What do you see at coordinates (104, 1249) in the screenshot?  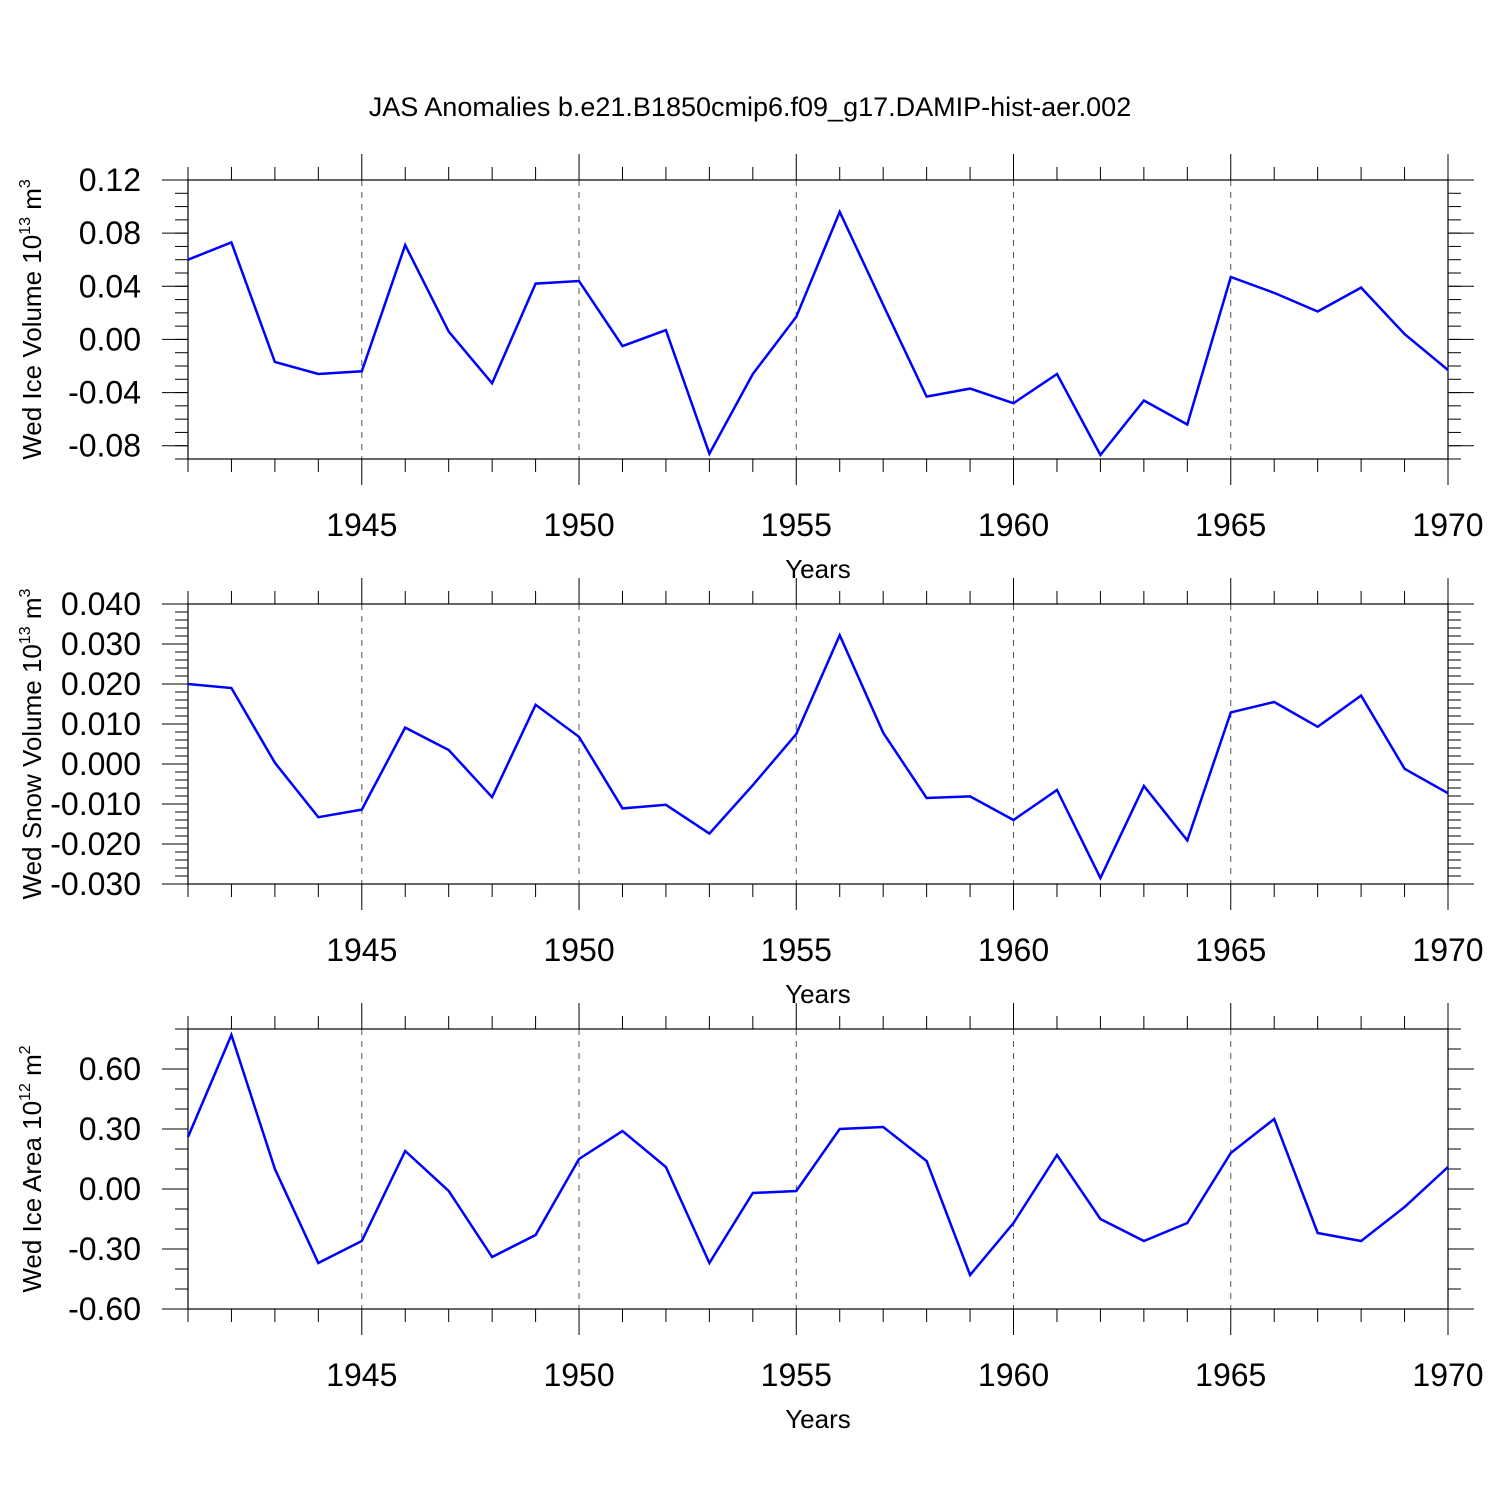 I see `y-tick-label: -0.30` at bounding box center [104, 1249].